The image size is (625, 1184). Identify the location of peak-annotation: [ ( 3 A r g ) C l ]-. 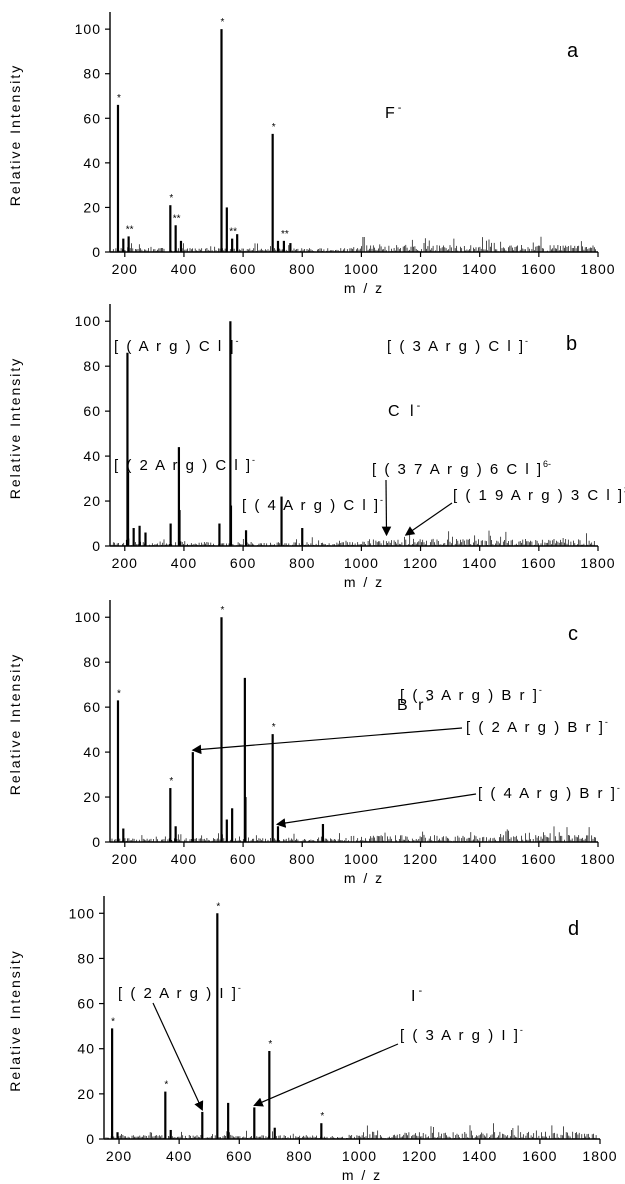
(457, 345).